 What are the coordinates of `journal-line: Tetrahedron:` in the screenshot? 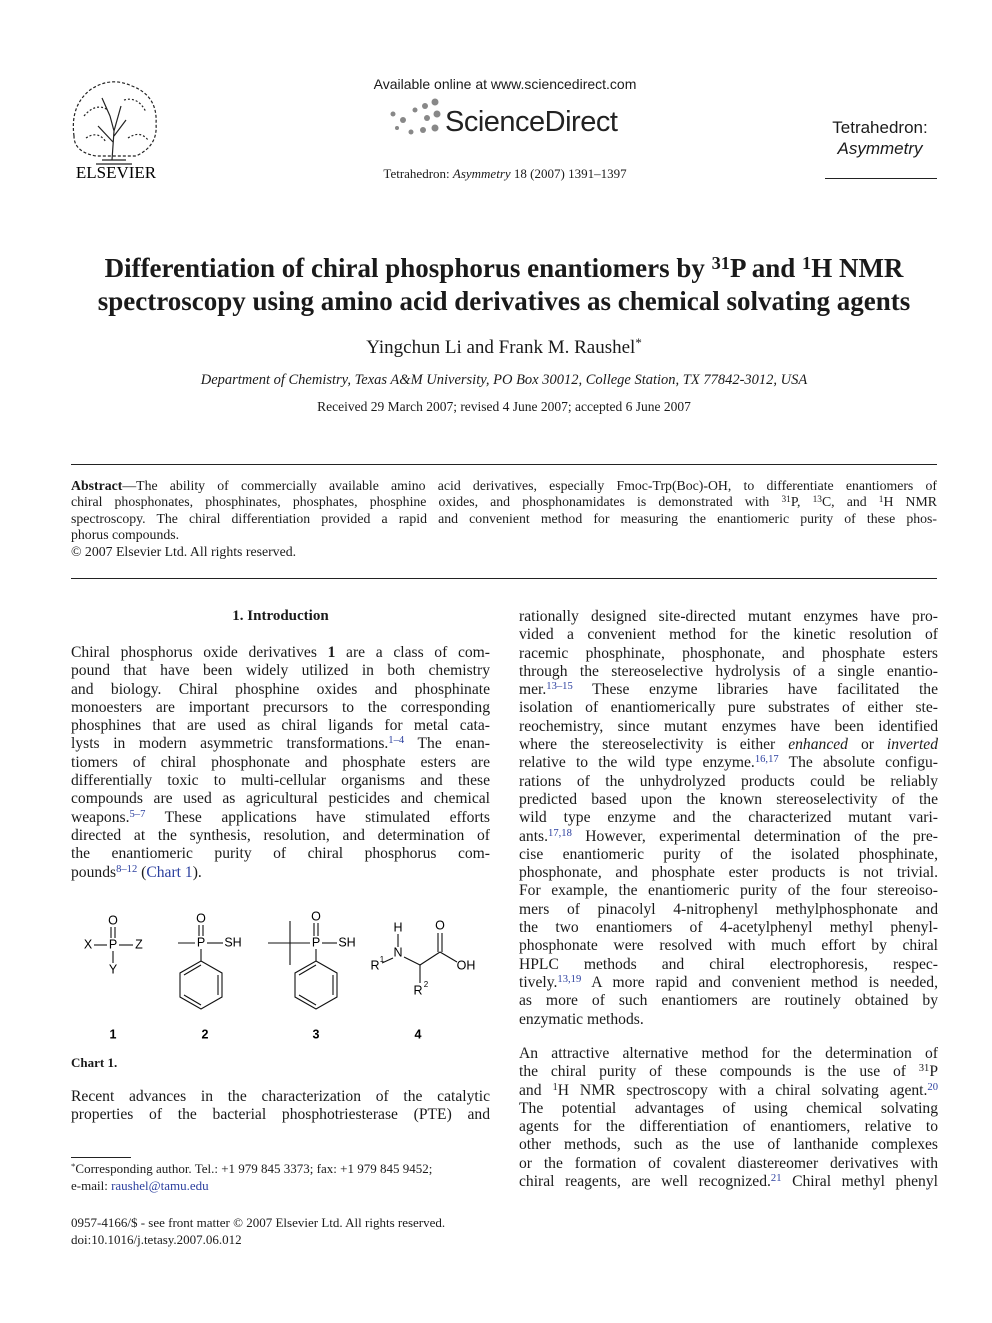 It's located at (880, 127).